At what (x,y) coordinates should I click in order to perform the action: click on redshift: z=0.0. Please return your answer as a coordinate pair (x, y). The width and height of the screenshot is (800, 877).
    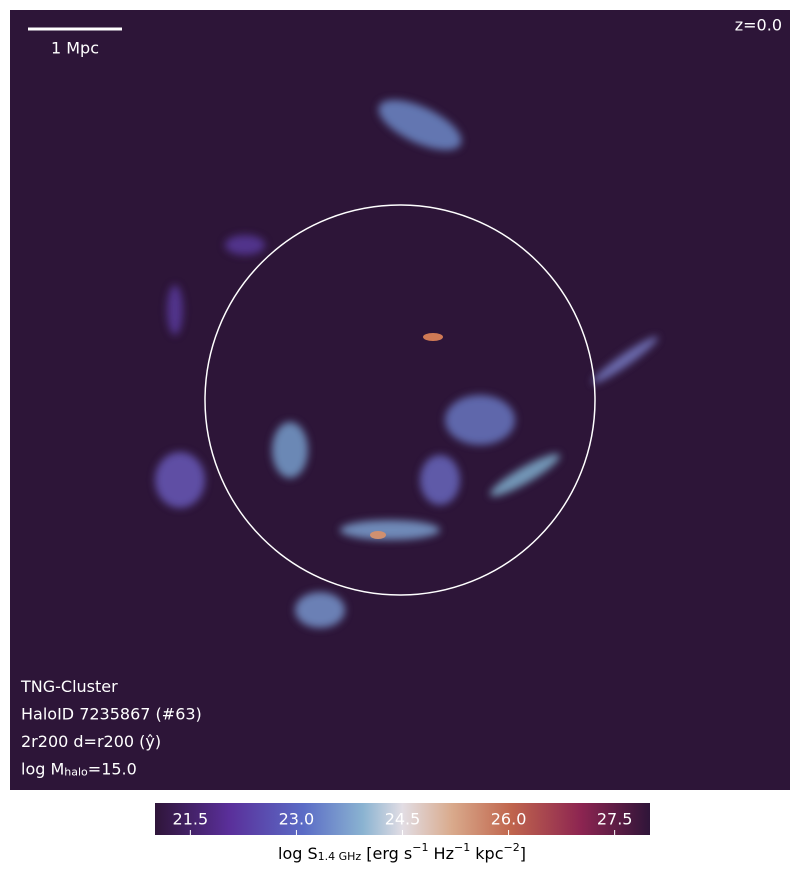
    Looking at the image, I should click on (758, 25).